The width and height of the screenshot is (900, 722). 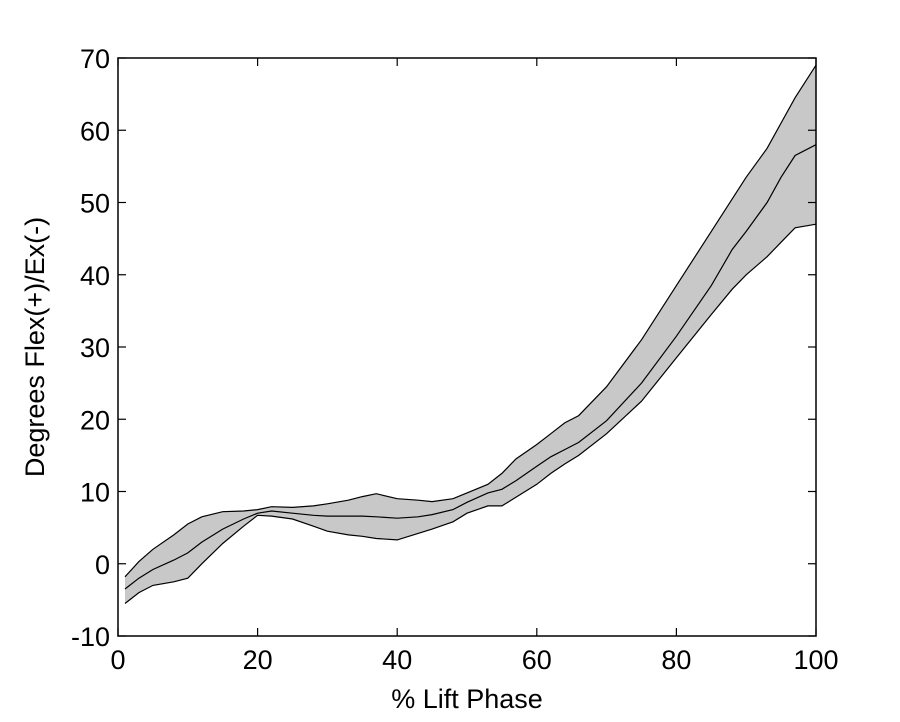 I want to click on x-tick-label: 80, so click(x=676, y=660).